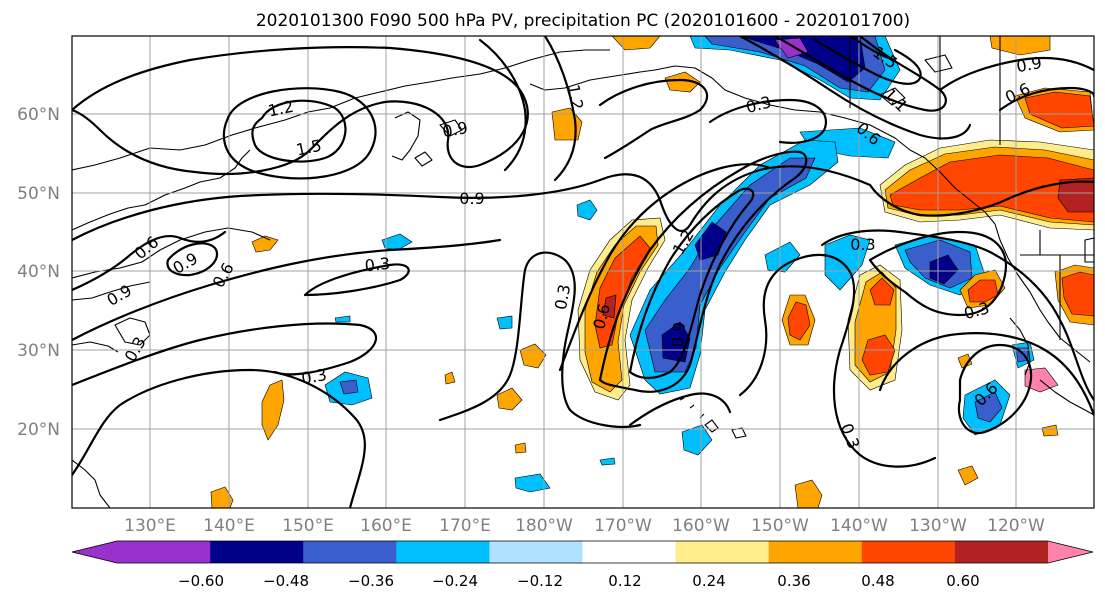 The image size is (1105, 601). What do you see at coordinates (680, 409) in the screenshot?
I see `pv-contour-0.6-hawaii` at bounding box center [680, 409].